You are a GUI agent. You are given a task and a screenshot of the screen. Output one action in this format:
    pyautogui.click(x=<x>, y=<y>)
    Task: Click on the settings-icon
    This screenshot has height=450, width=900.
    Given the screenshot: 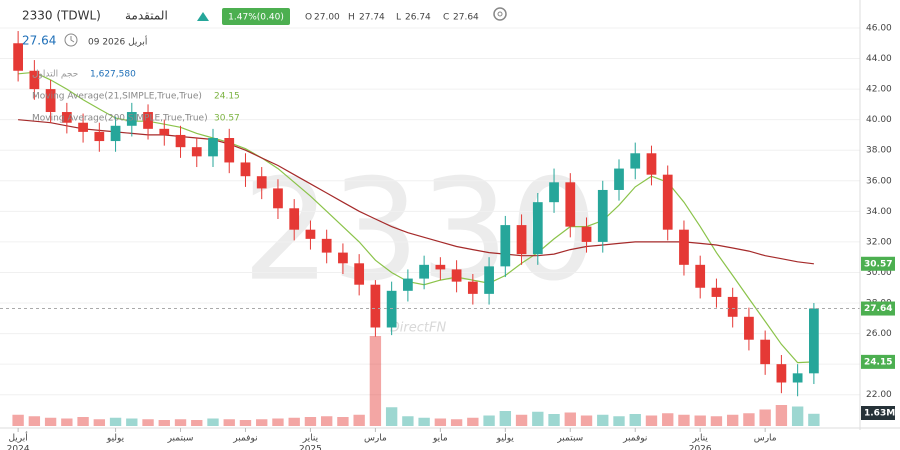 What is the action you would take?
    pyautogui.click(x=500, y=14)
    